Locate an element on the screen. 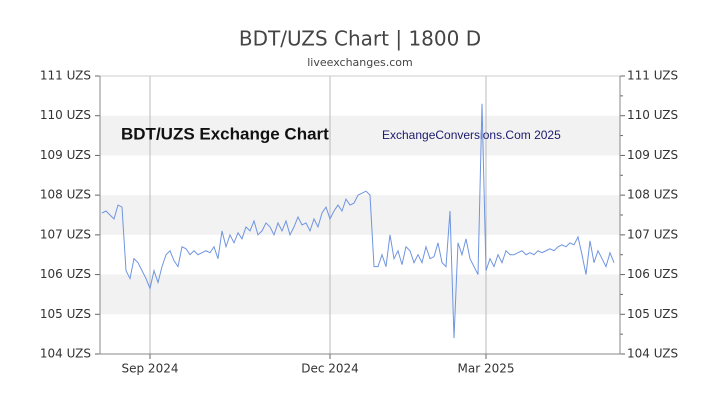 Image resolution: width=720 pixels, height=405 pixels. y-tick-label: 111 UZS is located at coordinates (65, 76).